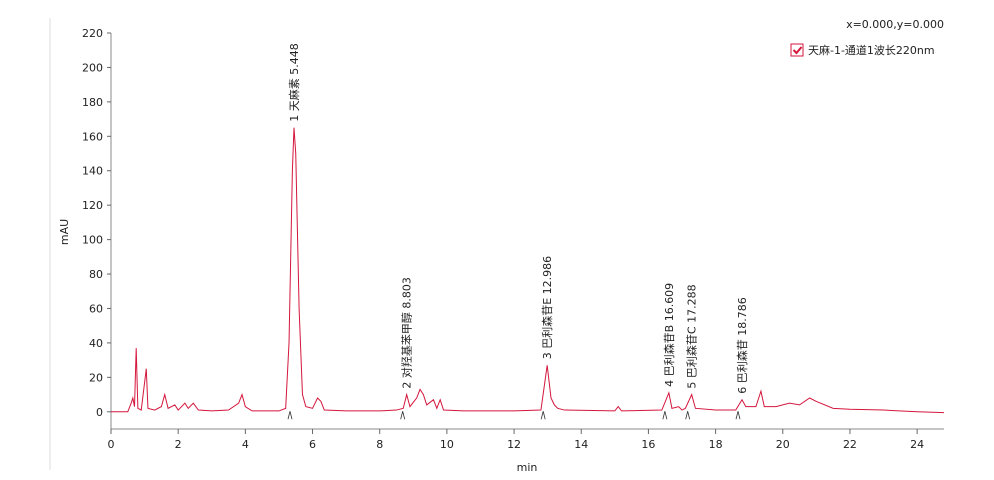 The image size is (994, 480). I want to click on x-tick-label: 0, so click(111, 444).